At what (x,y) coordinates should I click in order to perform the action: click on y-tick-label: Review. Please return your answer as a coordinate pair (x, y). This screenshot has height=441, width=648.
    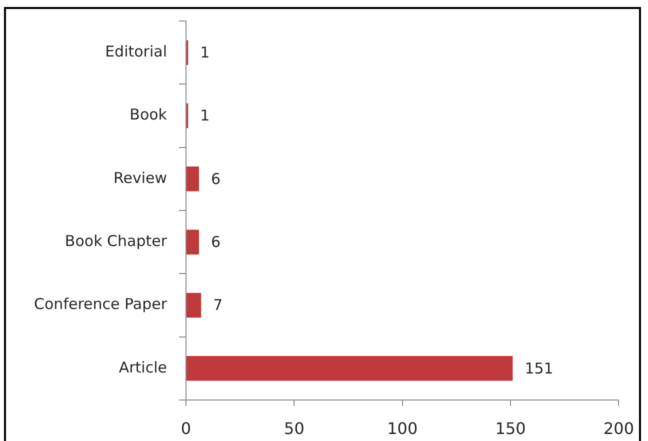
    Looking at the image, I should click on (140, 177).